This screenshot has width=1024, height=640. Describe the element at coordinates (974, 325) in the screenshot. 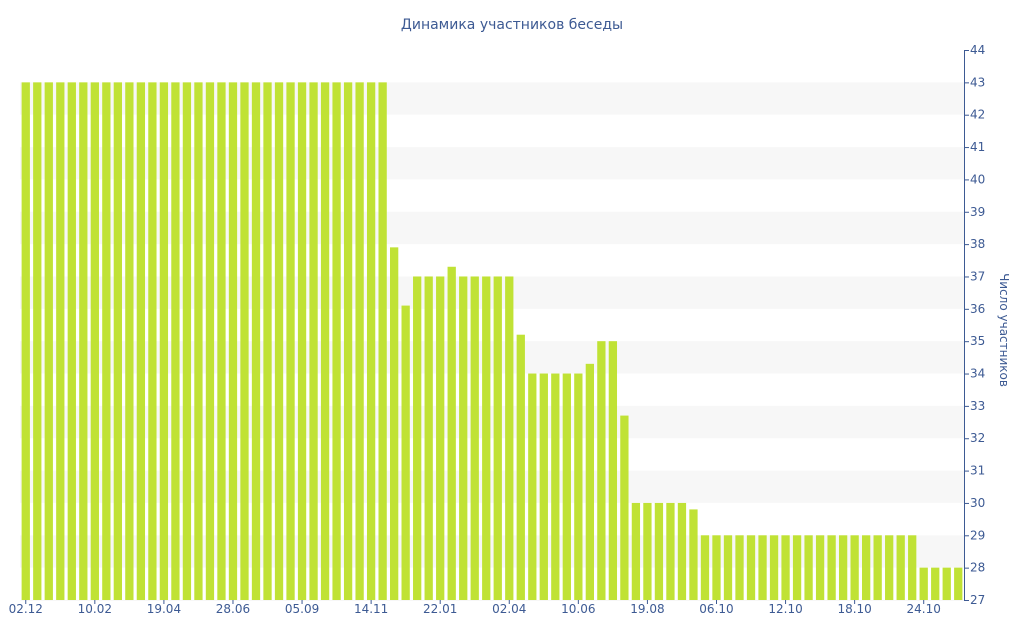

I see `y-ticks: 27 28 29 30 31 32 33 34 35 36 37 38 39 40 41 42 43 44` at that location.